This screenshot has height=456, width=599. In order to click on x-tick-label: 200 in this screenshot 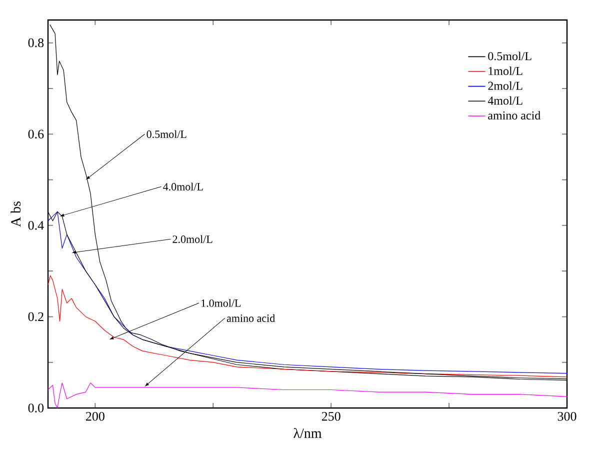, I will do `click(95, 416)`.